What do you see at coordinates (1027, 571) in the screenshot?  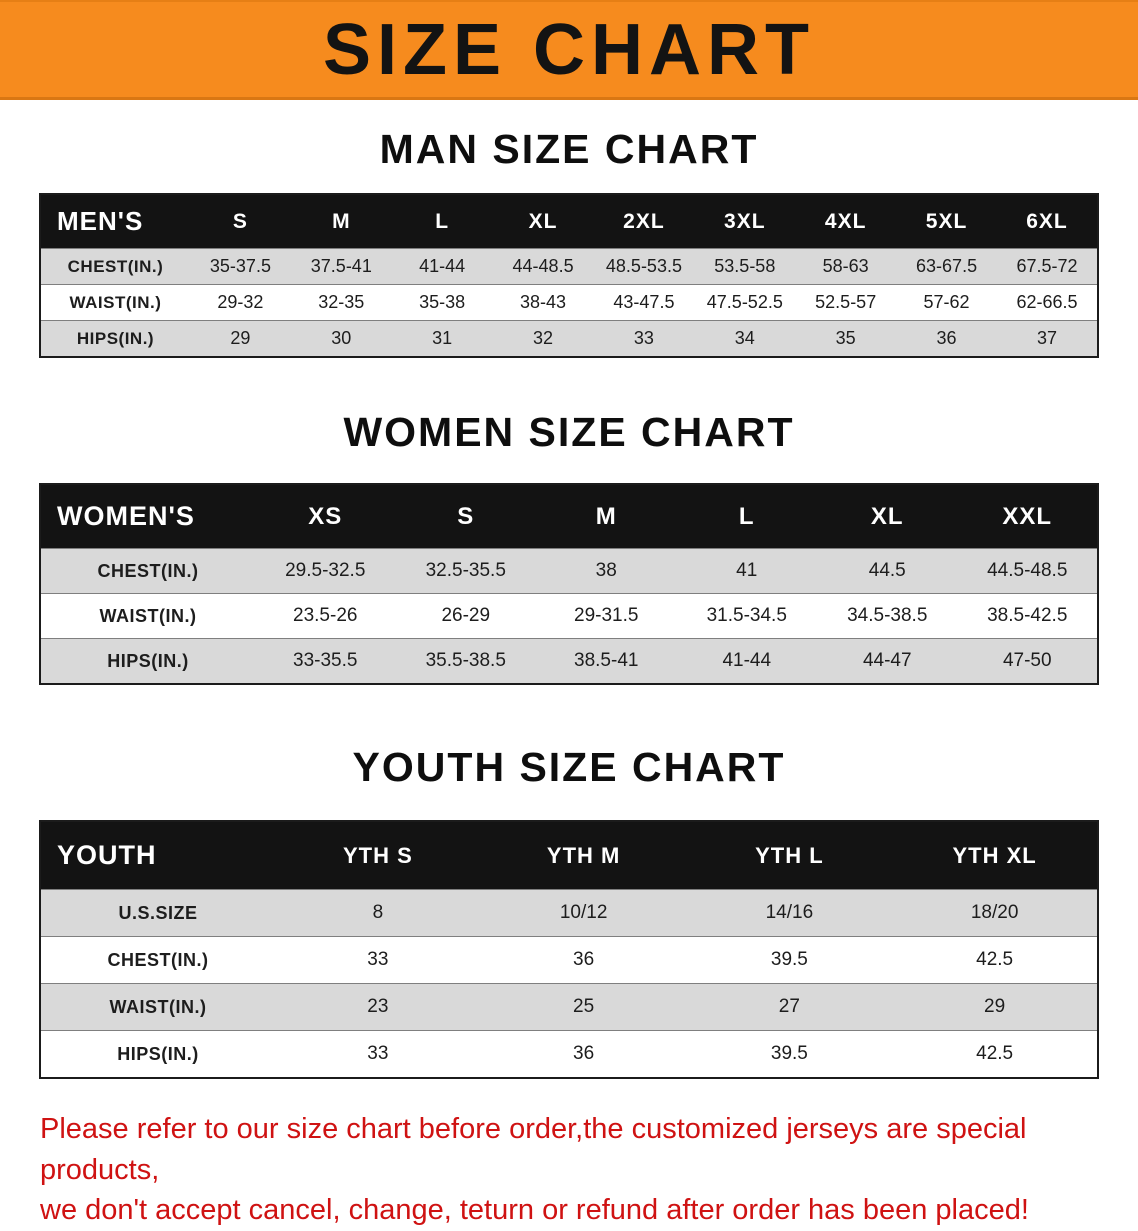 I see `cell-value: 44.5-48.5` at bounding box center [1027, 571].